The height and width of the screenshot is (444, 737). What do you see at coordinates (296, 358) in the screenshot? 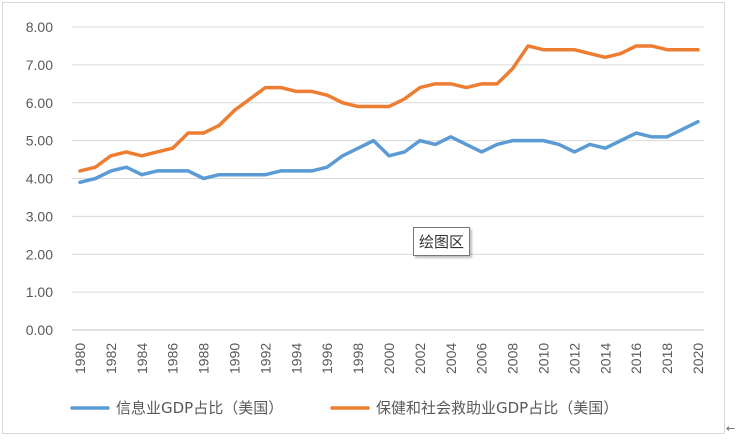
I see `x-tick-label: 1994` at bounding box center [296, 358].